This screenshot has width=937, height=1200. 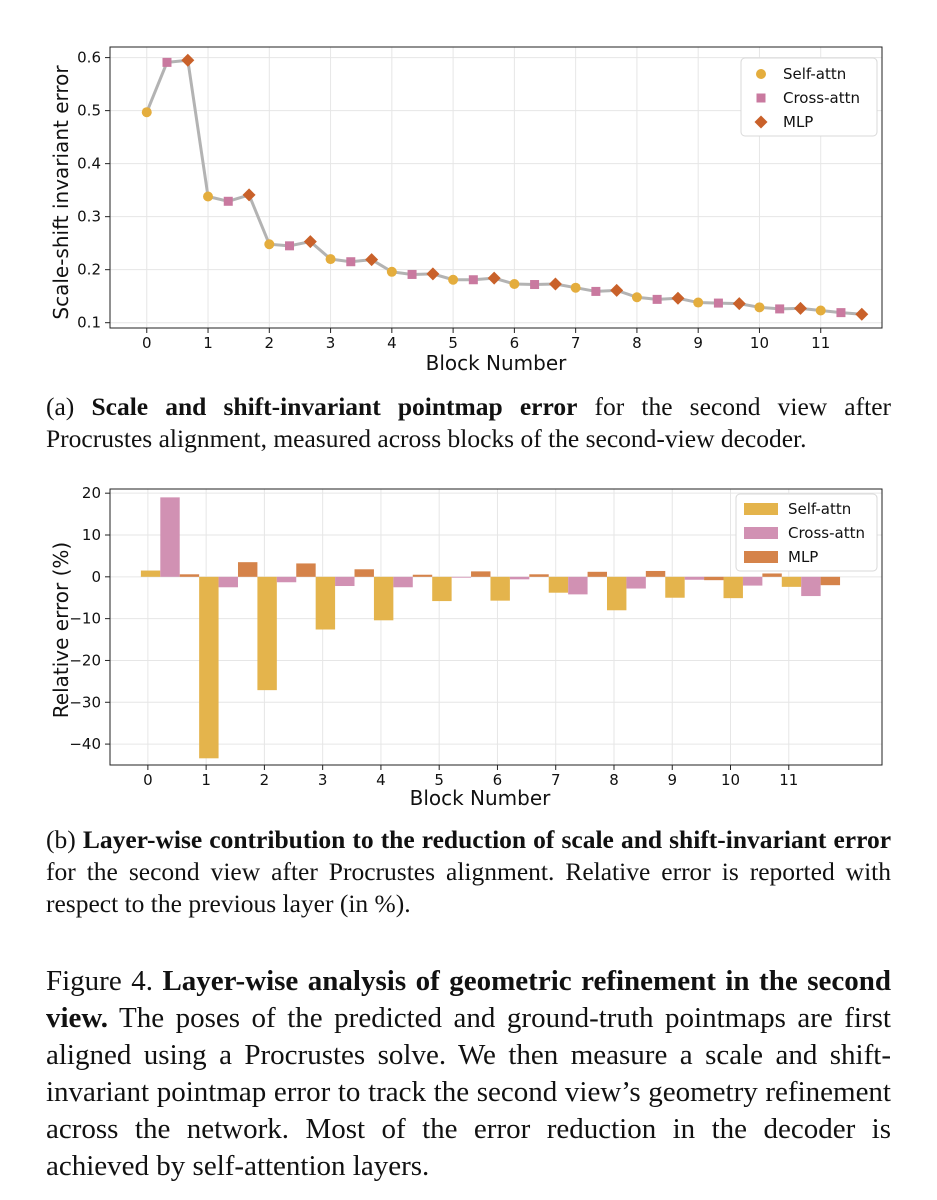 I want to click on x-tick-label: 7, so click(x=576, y=343).